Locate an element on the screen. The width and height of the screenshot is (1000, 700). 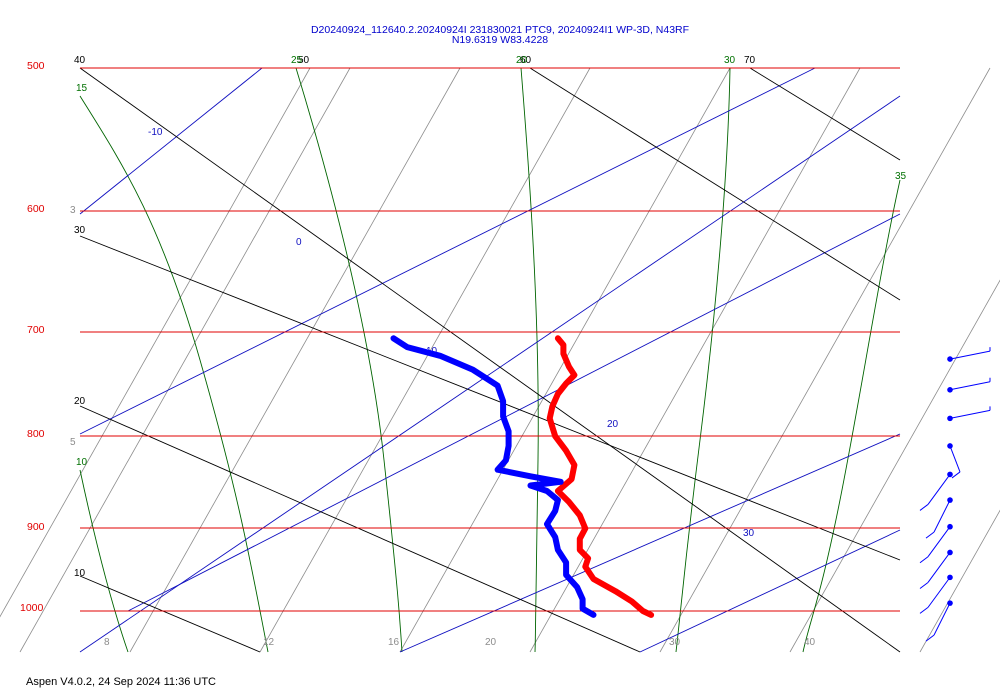
pressure-label-800: 800 is located at coordinates (36, 434).